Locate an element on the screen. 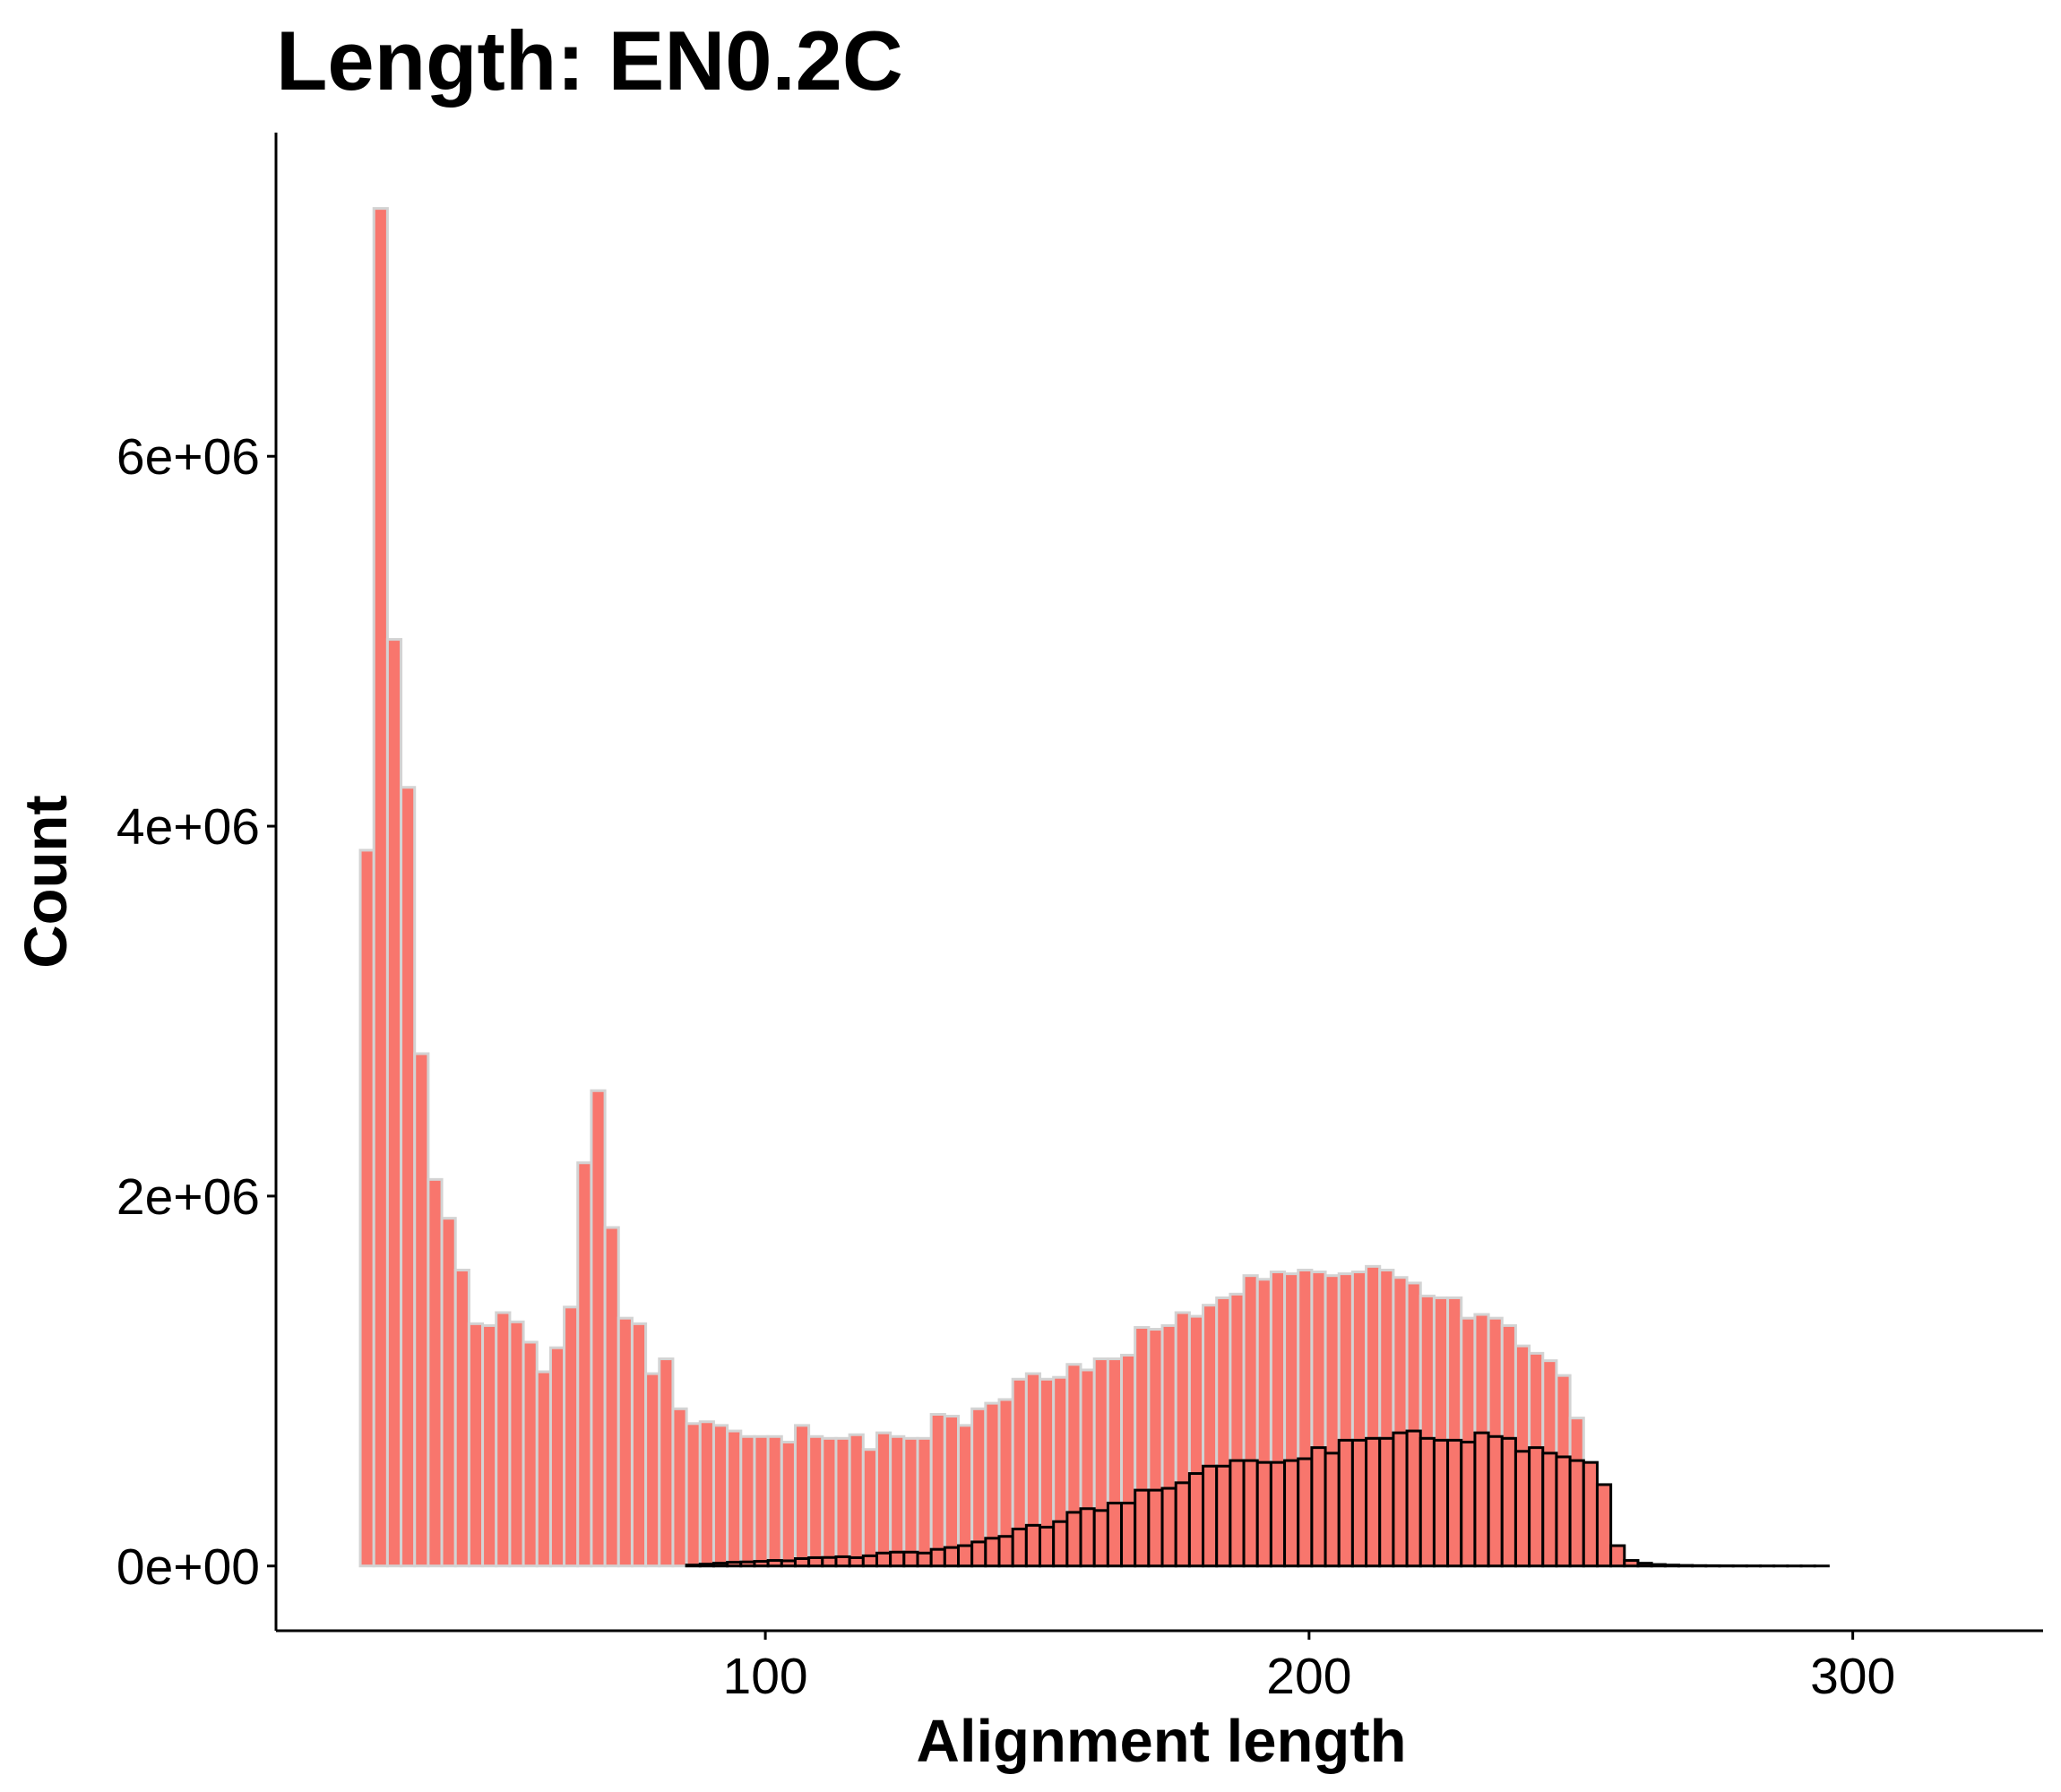  y-tick-label: 2e+06 is located at coordinates (188, 1197).